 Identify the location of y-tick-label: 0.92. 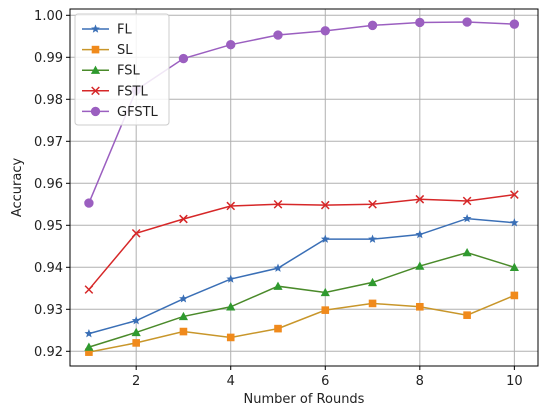
(48, 352).